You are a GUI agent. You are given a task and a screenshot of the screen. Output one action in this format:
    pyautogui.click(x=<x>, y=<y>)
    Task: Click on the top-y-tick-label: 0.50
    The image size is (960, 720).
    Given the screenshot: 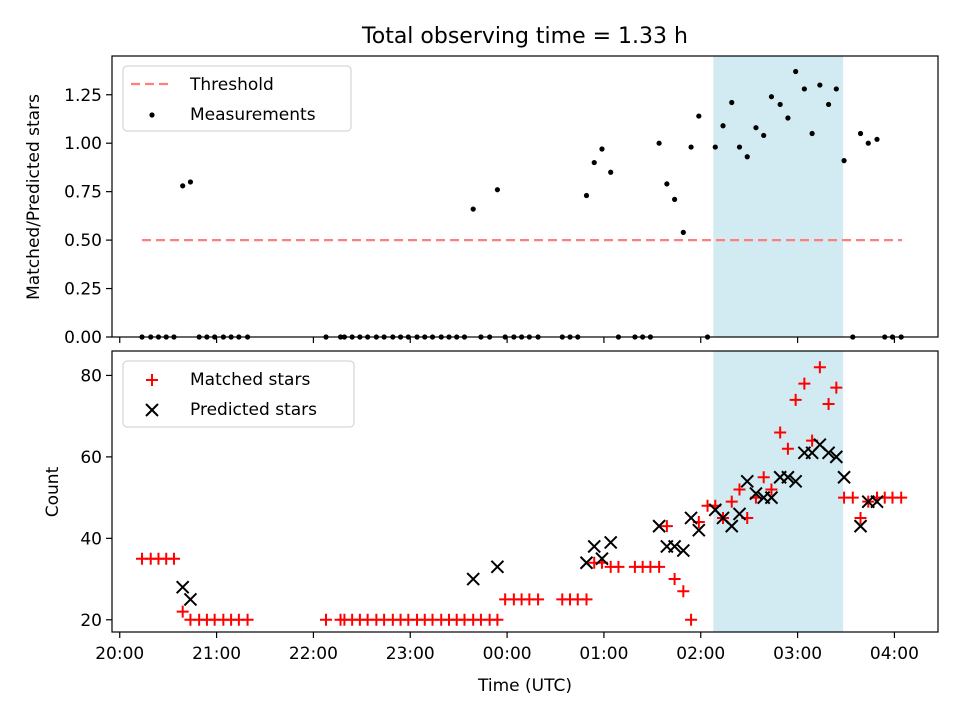 What is the action you would take?
    pyautogui.click(x=83, y=241)
    